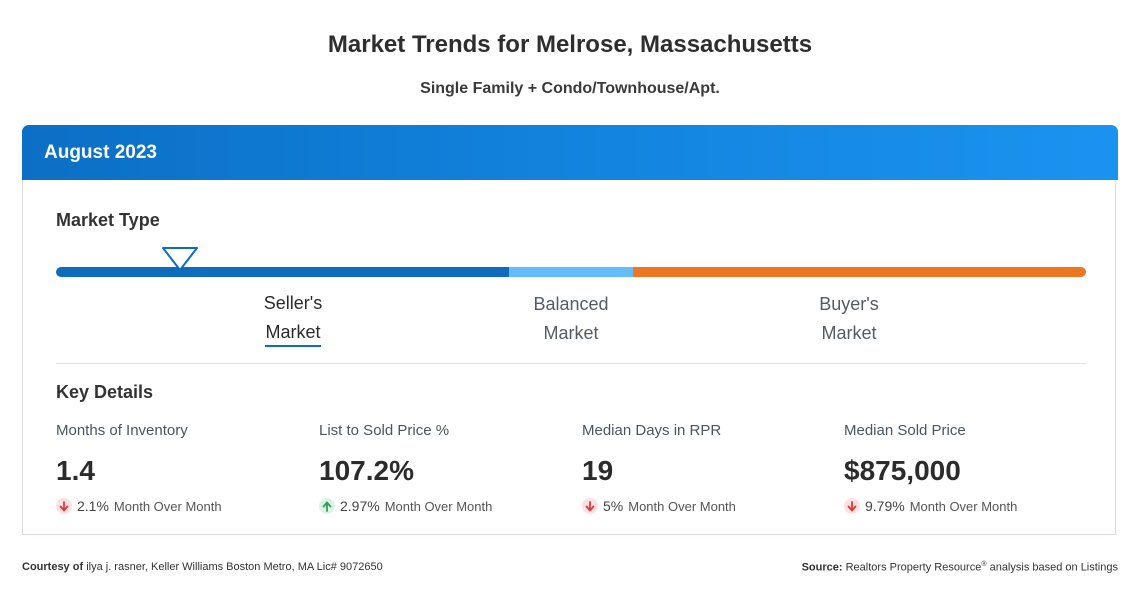  What do you see at coordinates (913, 567) in the screenshot?
I see `source-text: Realtors Property Resource` at bounding box center [913, 567].